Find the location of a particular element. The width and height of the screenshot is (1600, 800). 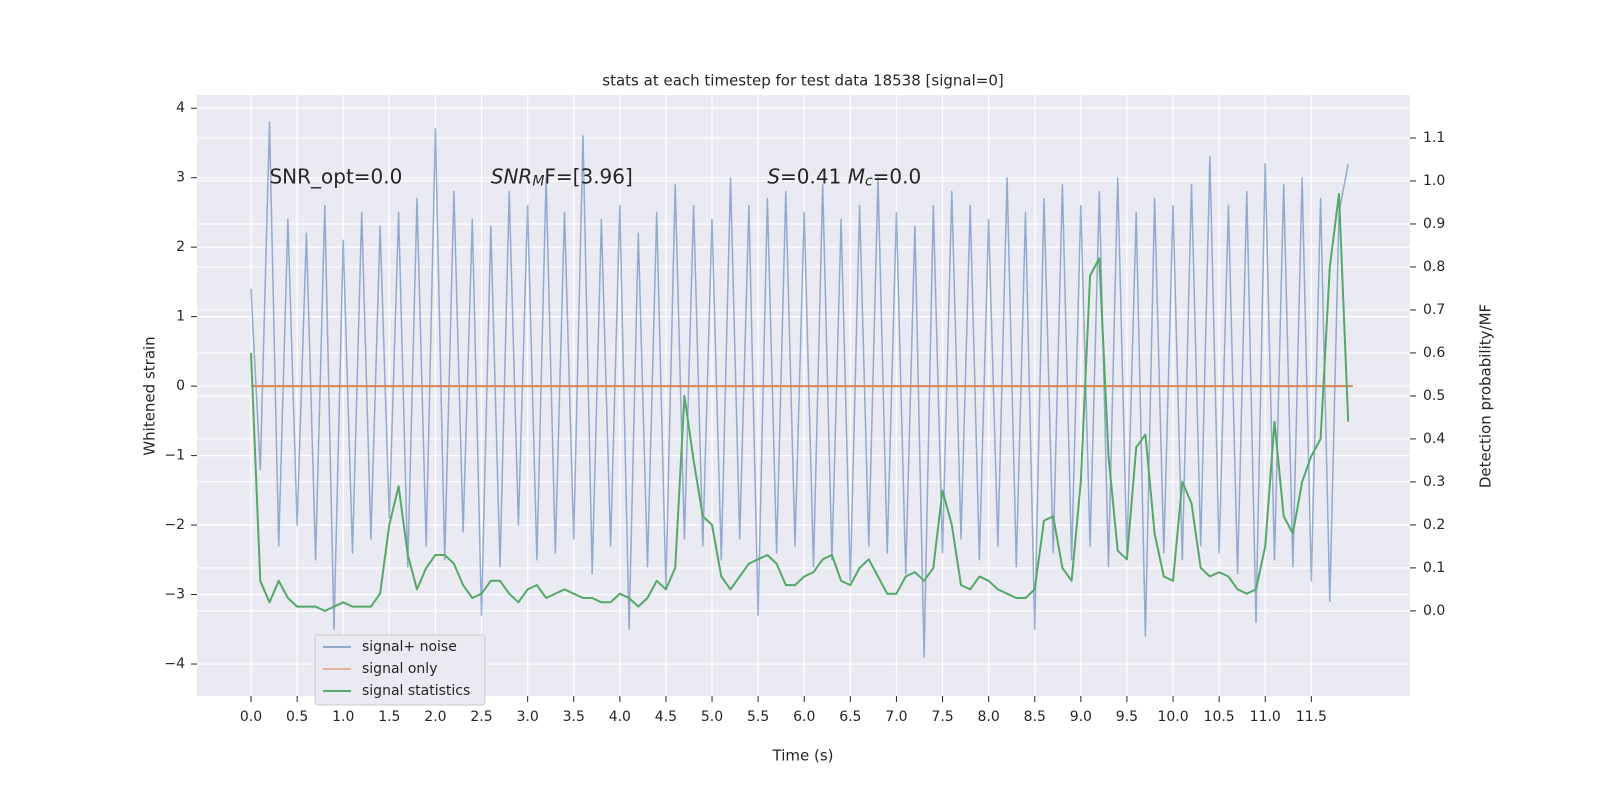

legend-box is located at coordinates (400, 670).